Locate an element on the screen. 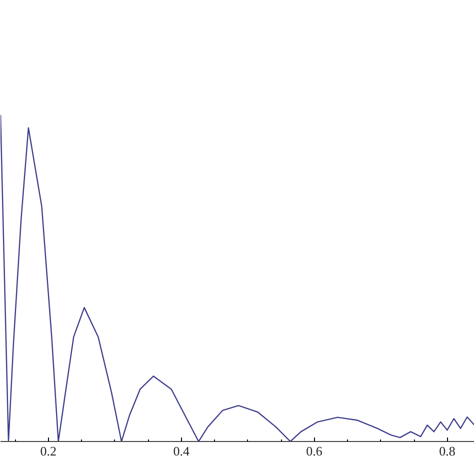 This screenshot has width=474, height=474. x-tick-label: 0.6 is located at coordinates (314, 451).